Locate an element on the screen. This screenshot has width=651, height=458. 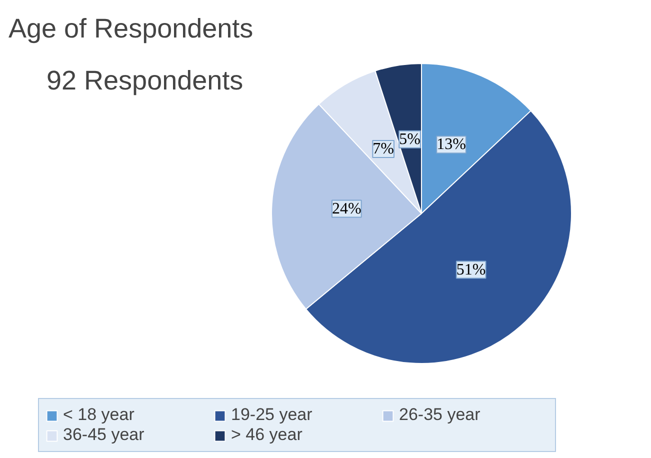
legend-label: 19-25 year is located at coordinates (272, 415).